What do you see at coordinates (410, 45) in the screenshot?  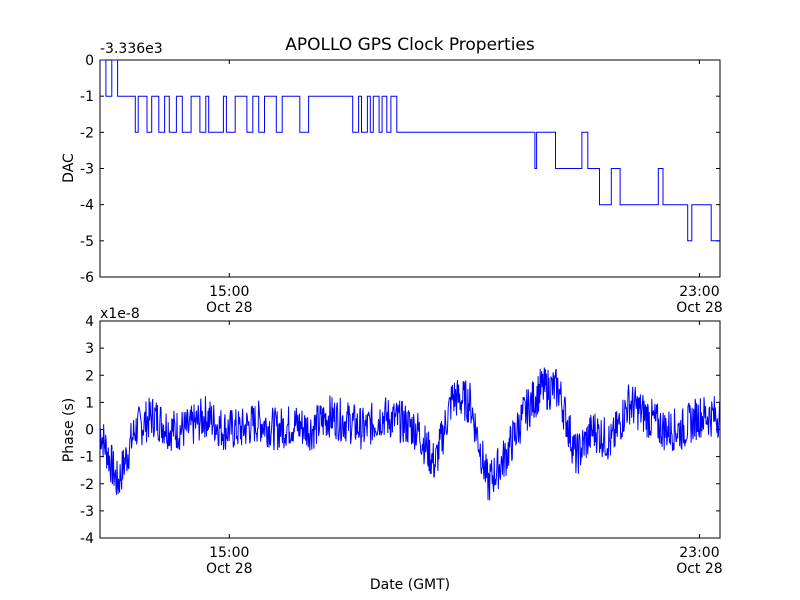 I see `chart-title: APOLLO GPS Clock Properties` at bounding box center [410, 45].